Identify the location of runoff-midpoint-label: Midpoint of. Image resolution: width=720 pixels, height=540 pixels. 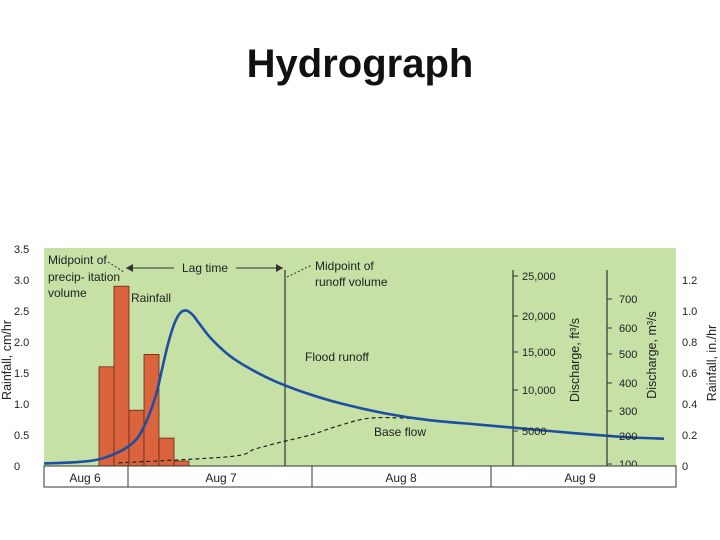
(344, 266).